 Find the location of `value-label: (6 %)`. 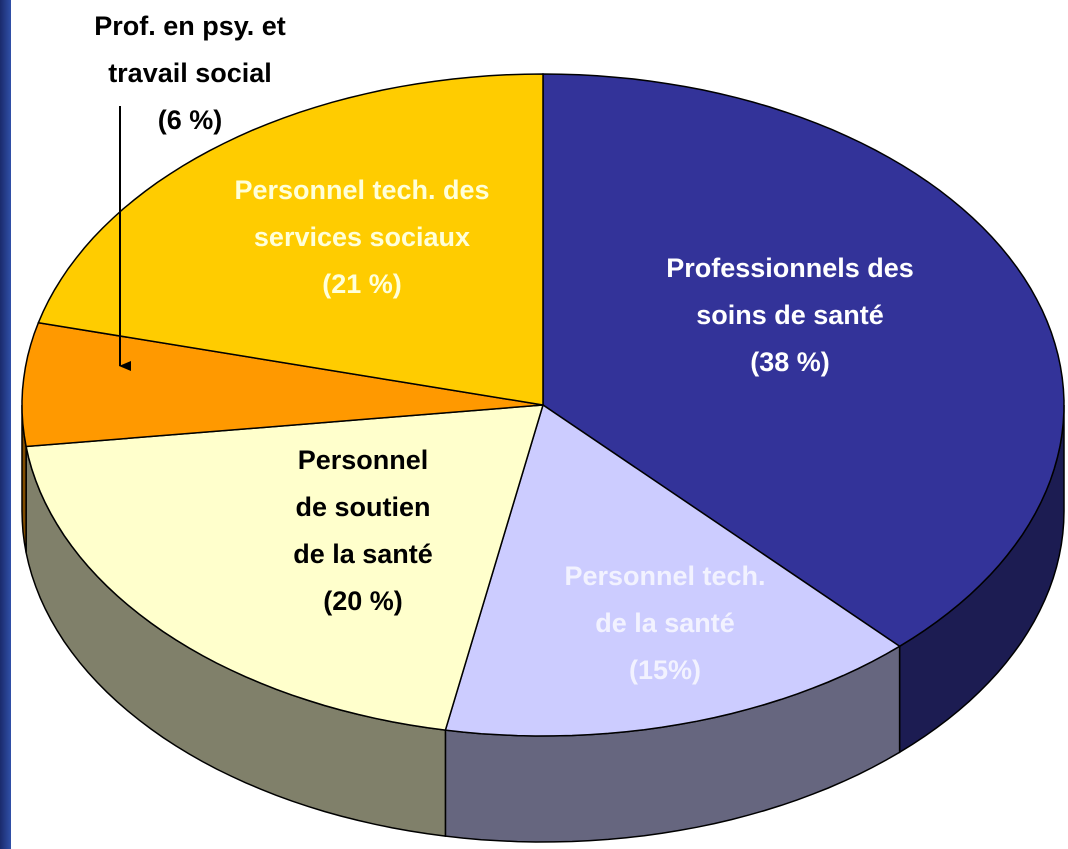

value-label: (6 %) is located at coordinates (190, 120).